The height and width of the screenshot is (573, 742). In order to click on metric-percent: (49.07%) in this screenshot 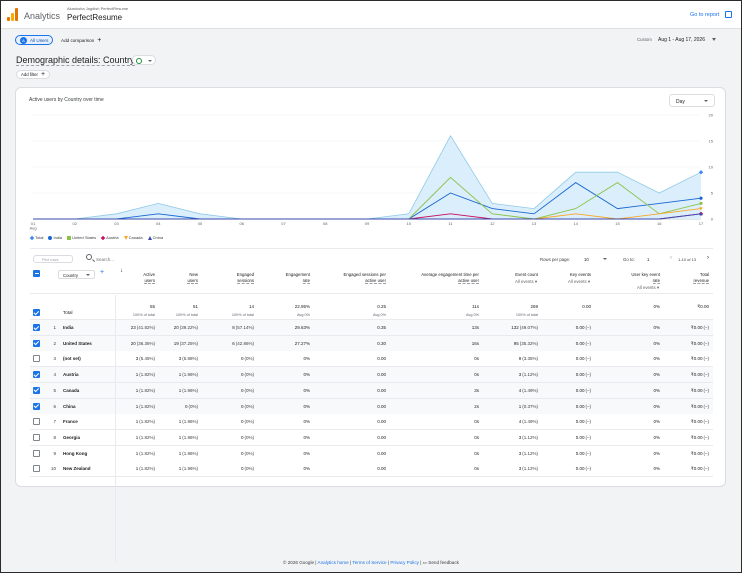, I will do `click(528, 327)`.